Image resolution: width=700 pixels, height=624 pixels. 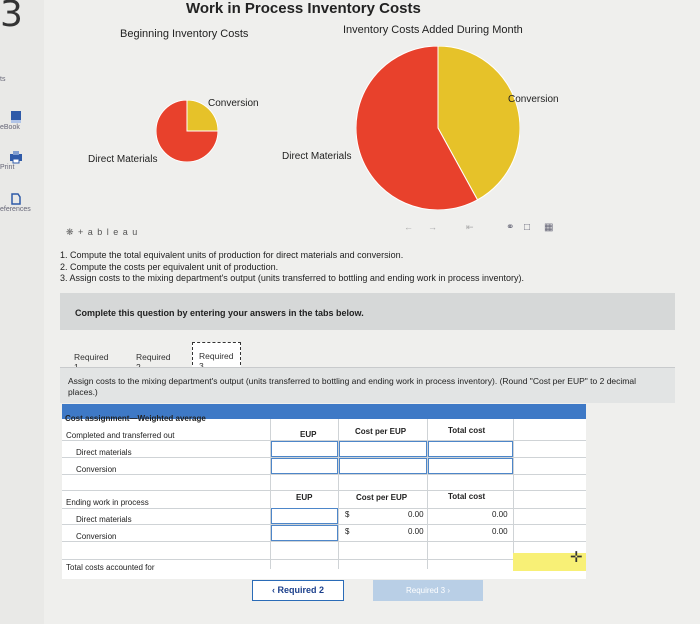 I want to click on move-cursor-icon: ✛, so click(x=576, y=557).